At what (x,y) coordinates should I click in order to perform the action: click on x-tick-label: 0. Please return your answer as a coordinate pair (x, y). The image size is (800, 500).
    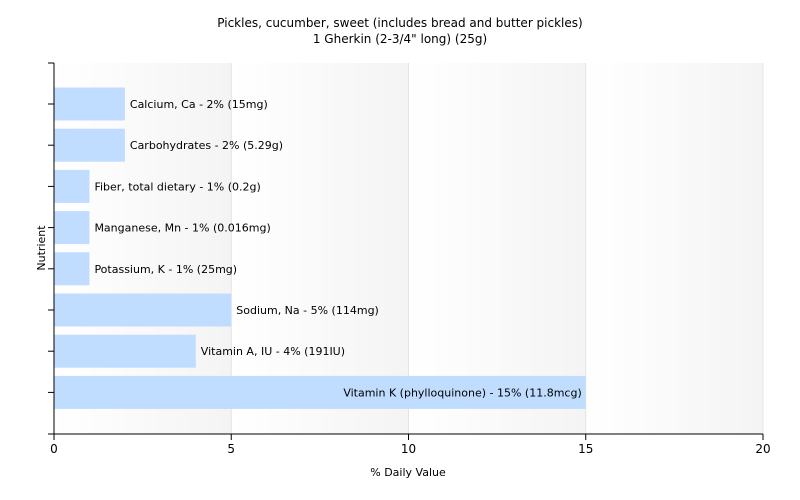
    Looking at the image, I should click on (54, 449).